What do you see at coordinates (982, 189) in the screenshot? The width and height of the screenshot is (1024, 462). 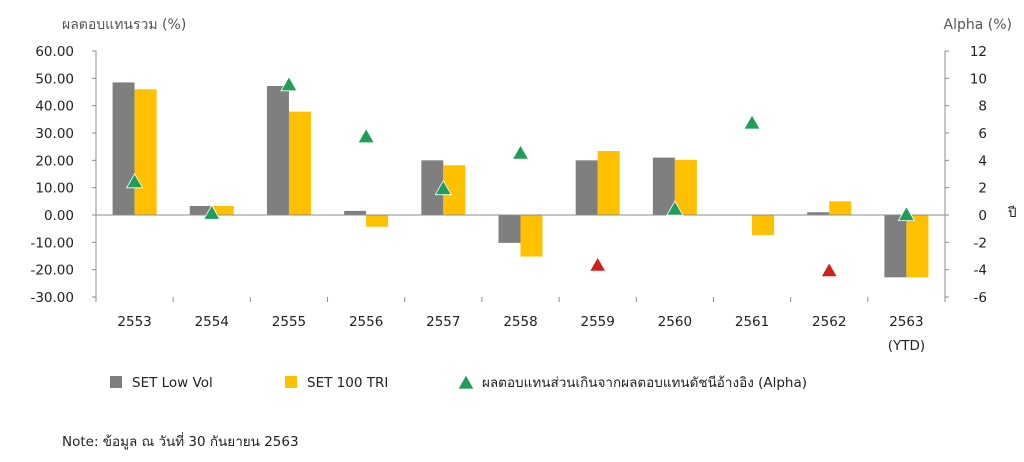 I see `right-tick-label: 2` at bounding box center [982, 189].